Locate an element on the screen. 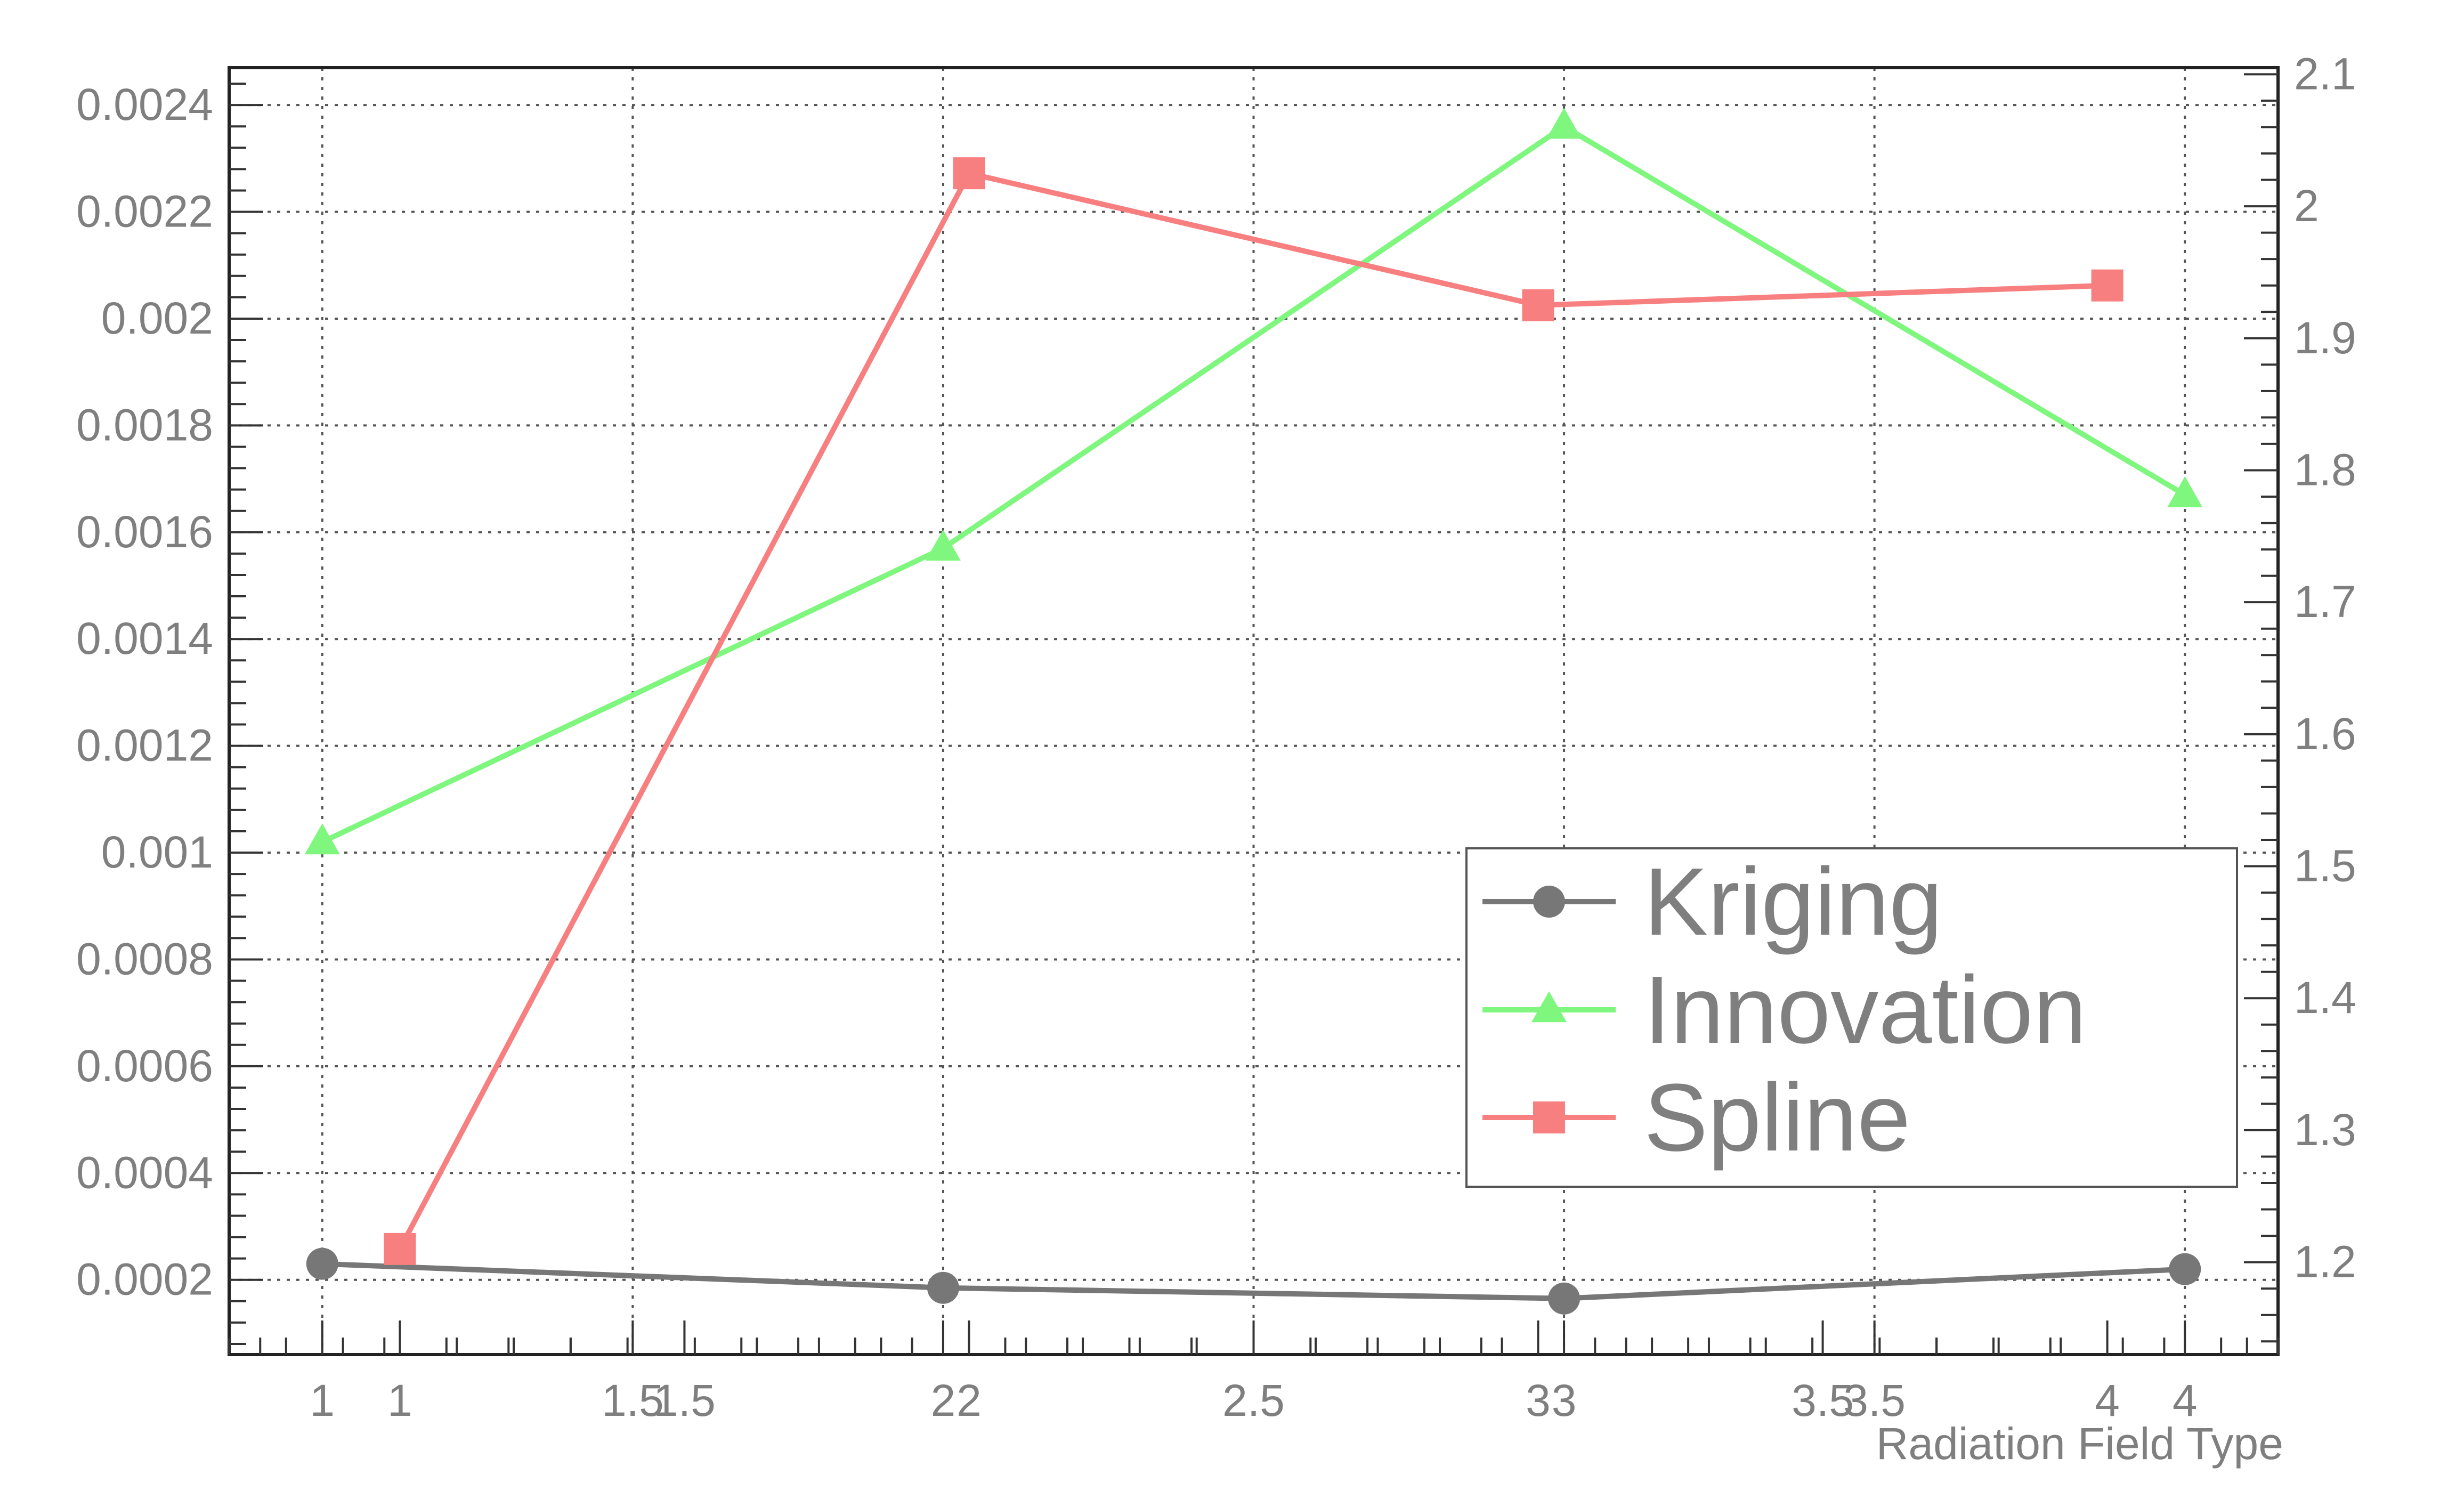 This screenshot has width=2464, height=1491. legend-box is located at coordinates (1851, 1017).